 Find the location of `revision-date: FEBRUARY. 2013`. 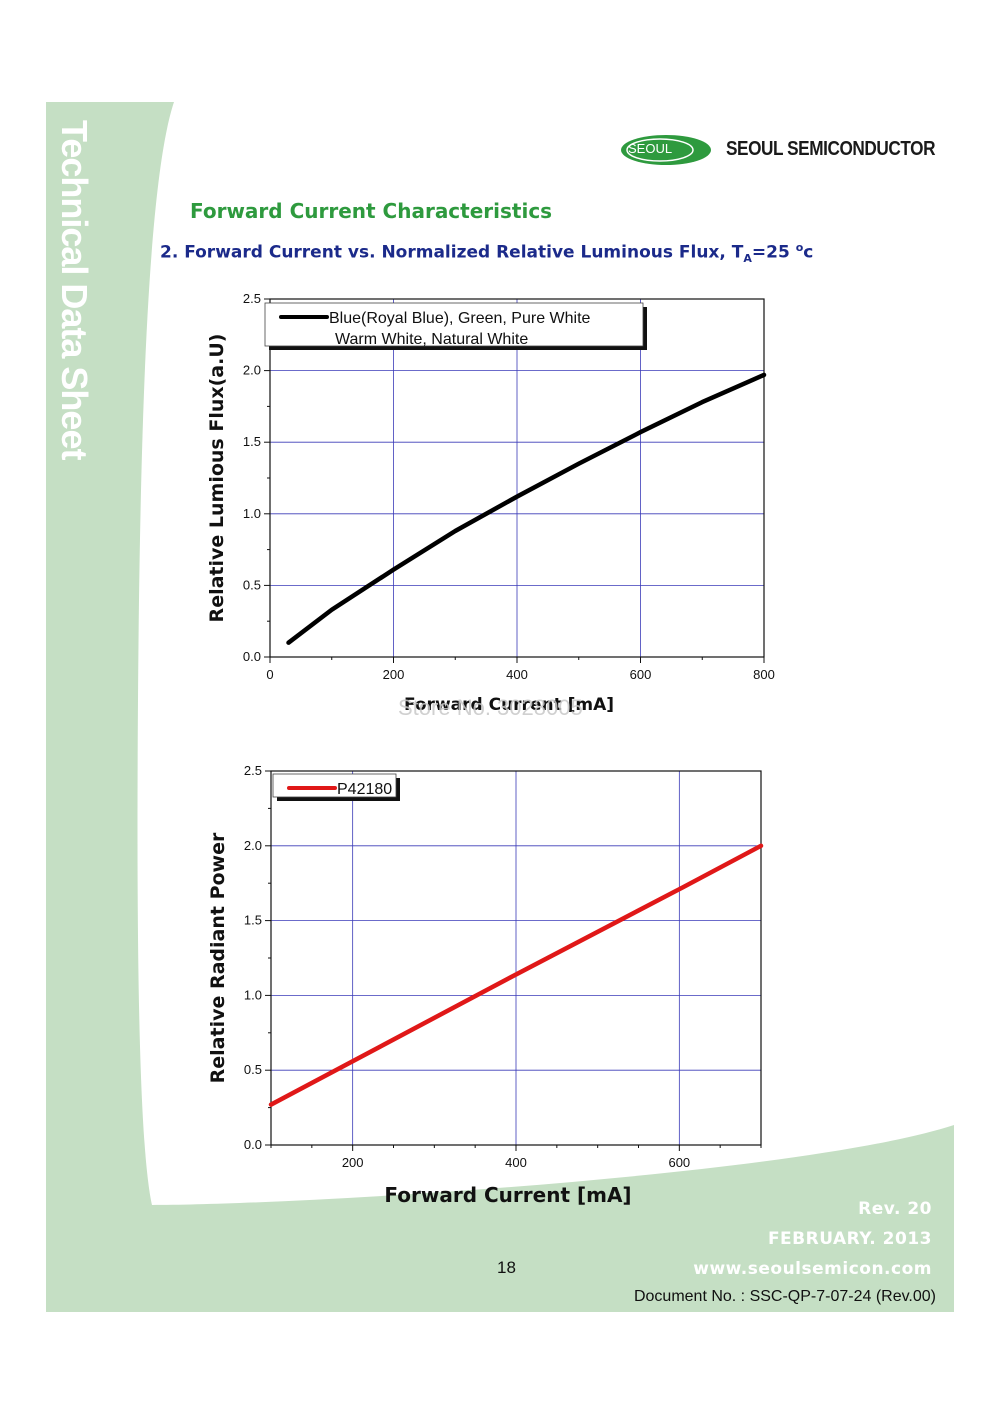

revision-date: FEBRUARY. 2013 is located at coordinates (849, 1239).